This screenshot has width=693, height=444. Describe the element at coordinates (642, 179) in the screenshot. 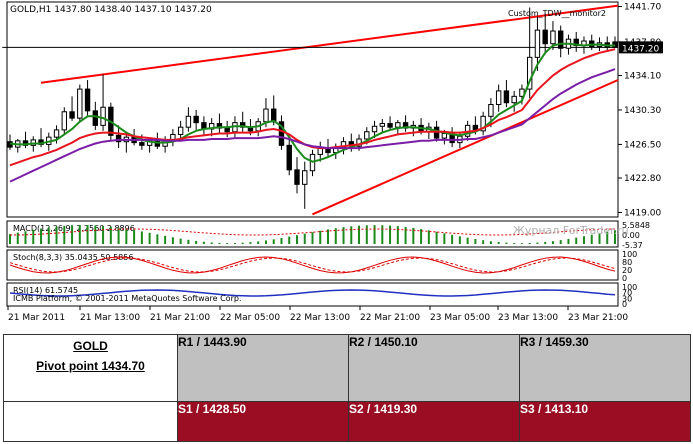

I see `y-tick-label: 1422.80` at that location.